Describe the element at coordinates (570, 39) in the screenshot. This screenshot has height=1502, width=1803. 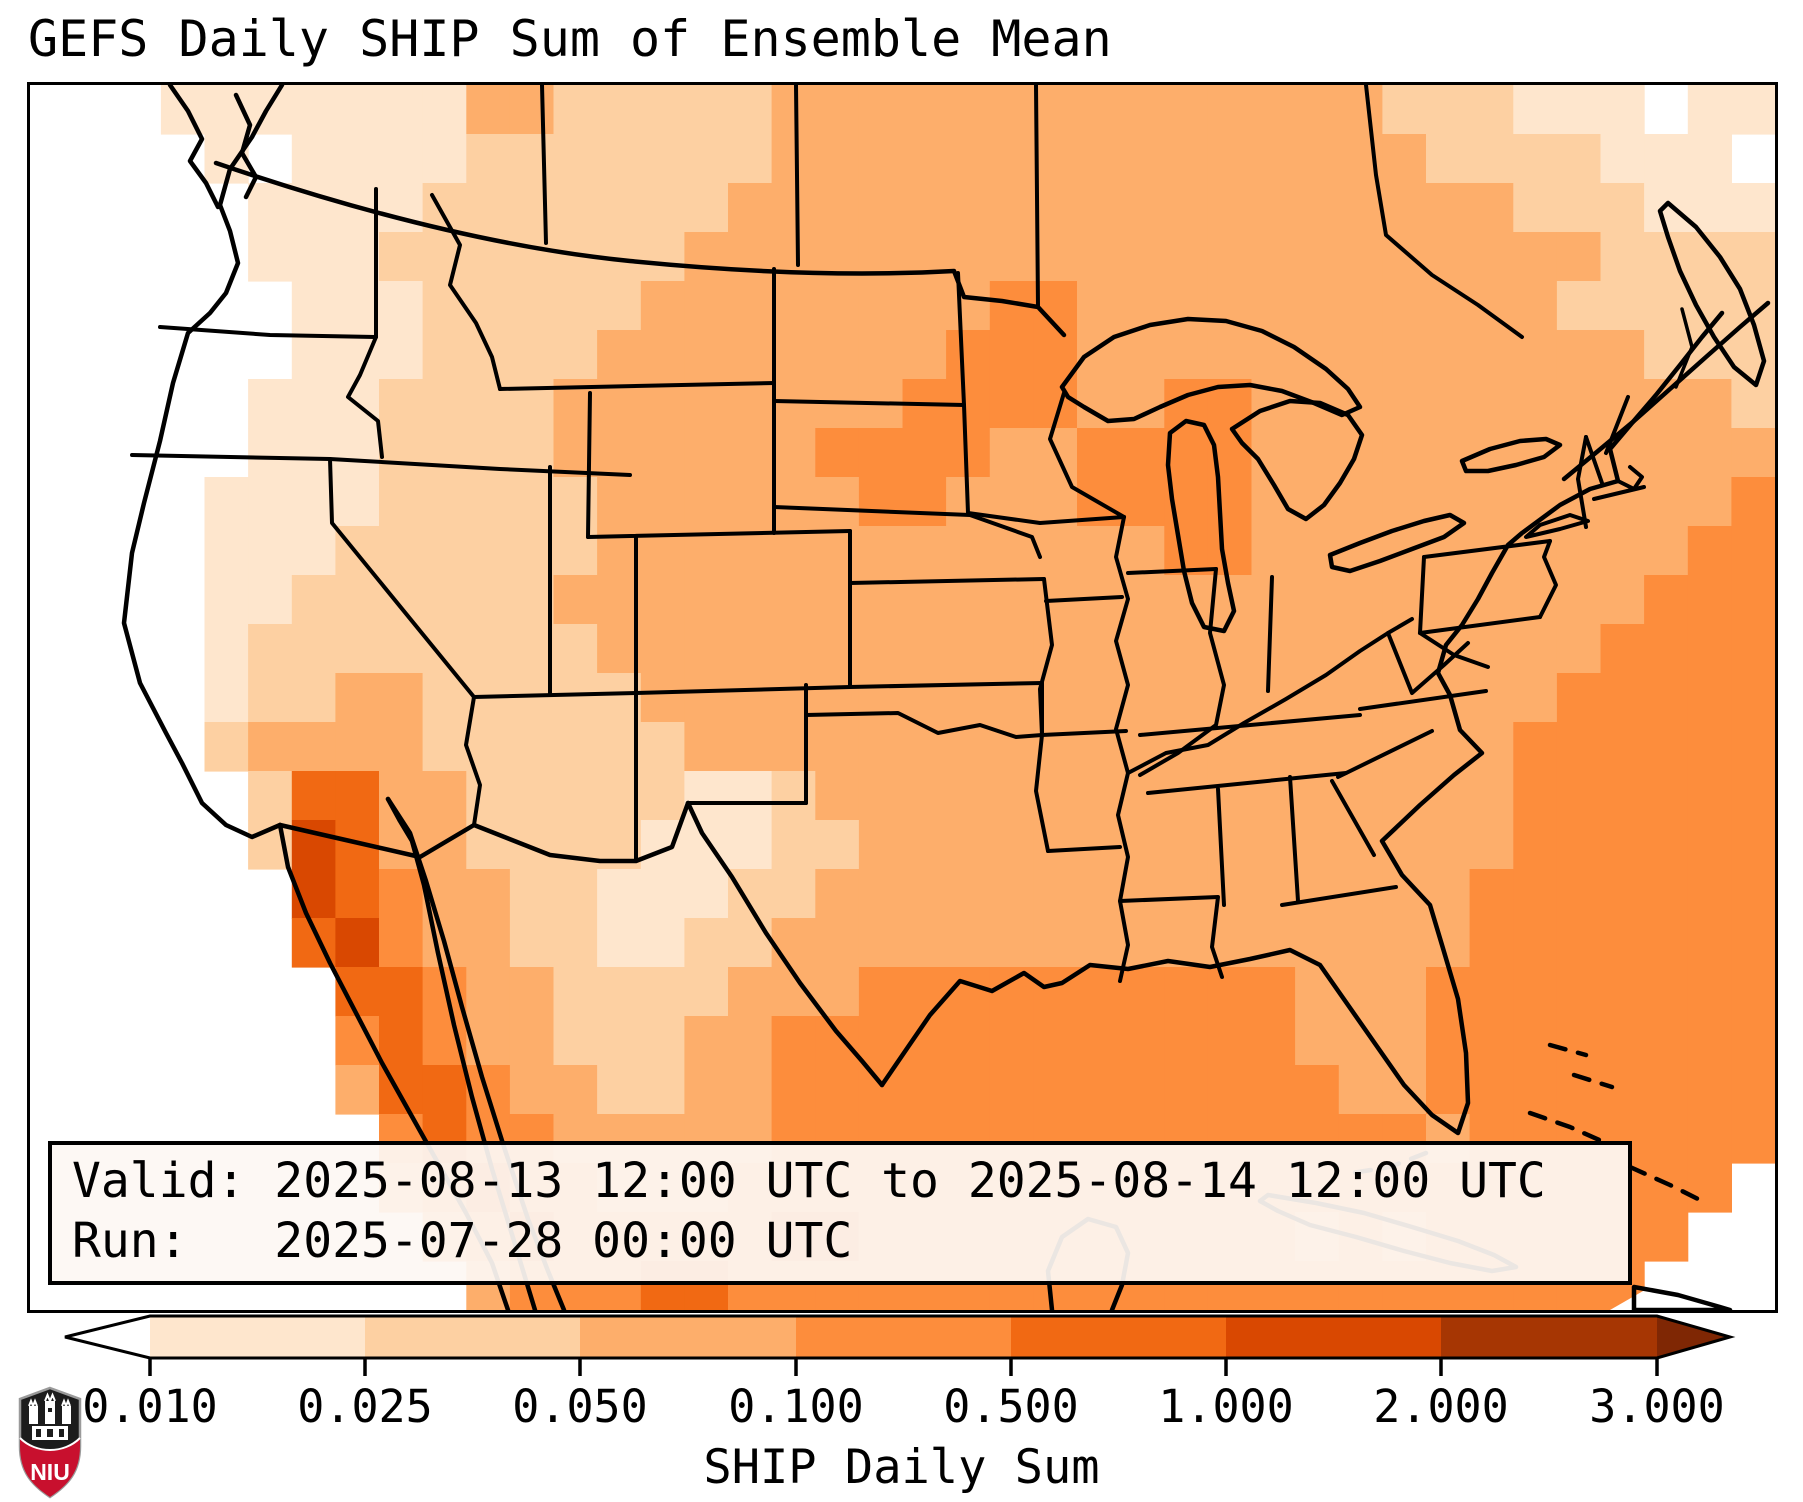
I see `figure-title: GEFS Daily SHIP Sum of Ensemble Mean` at that location.